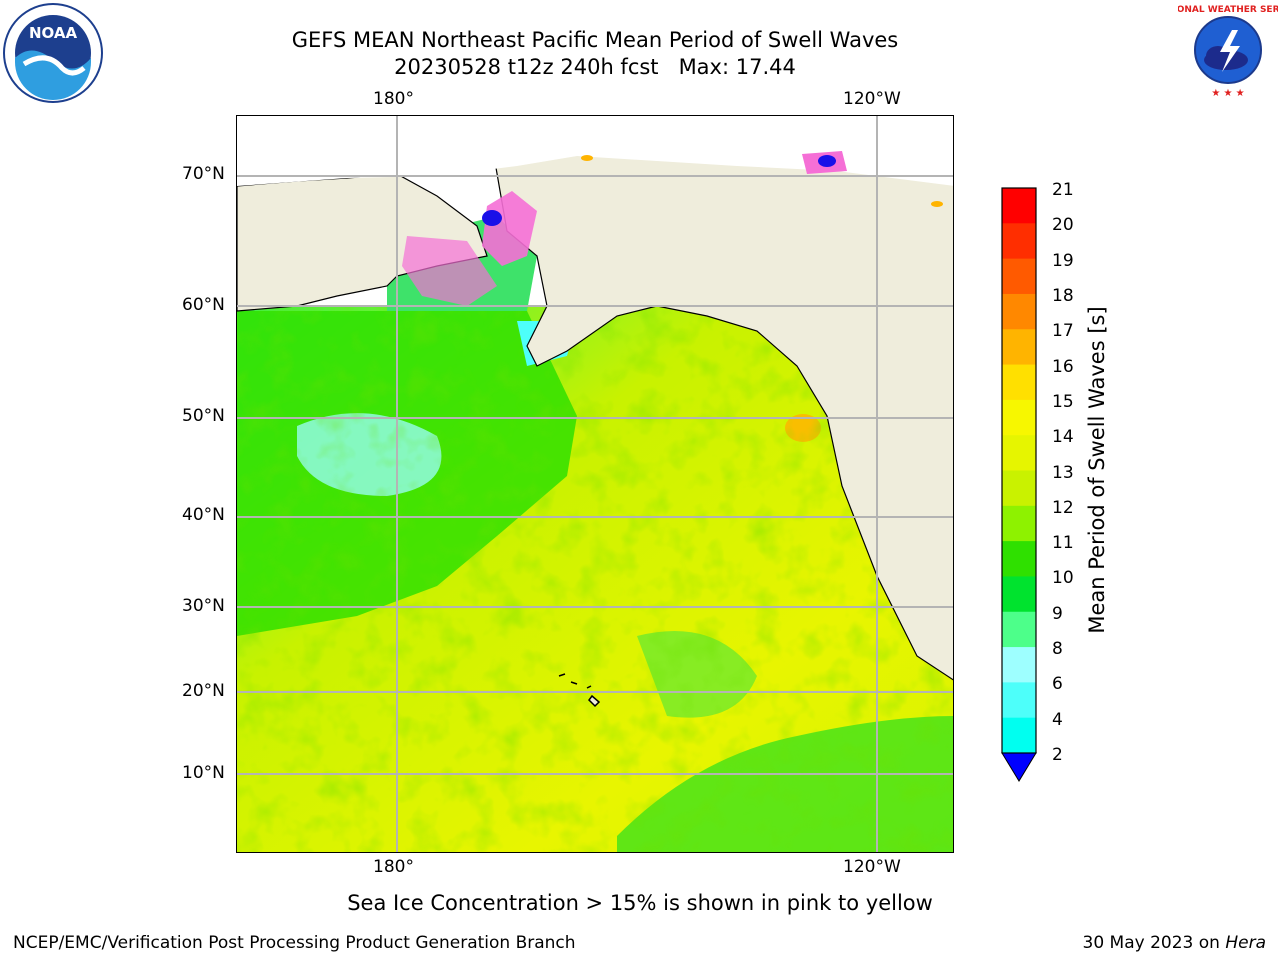 This screenshot has height=960, width=1280. Describe the element at coordinates (1063, 472) in the screenshot. I see `colorbar-tick-label: 13` at that location.